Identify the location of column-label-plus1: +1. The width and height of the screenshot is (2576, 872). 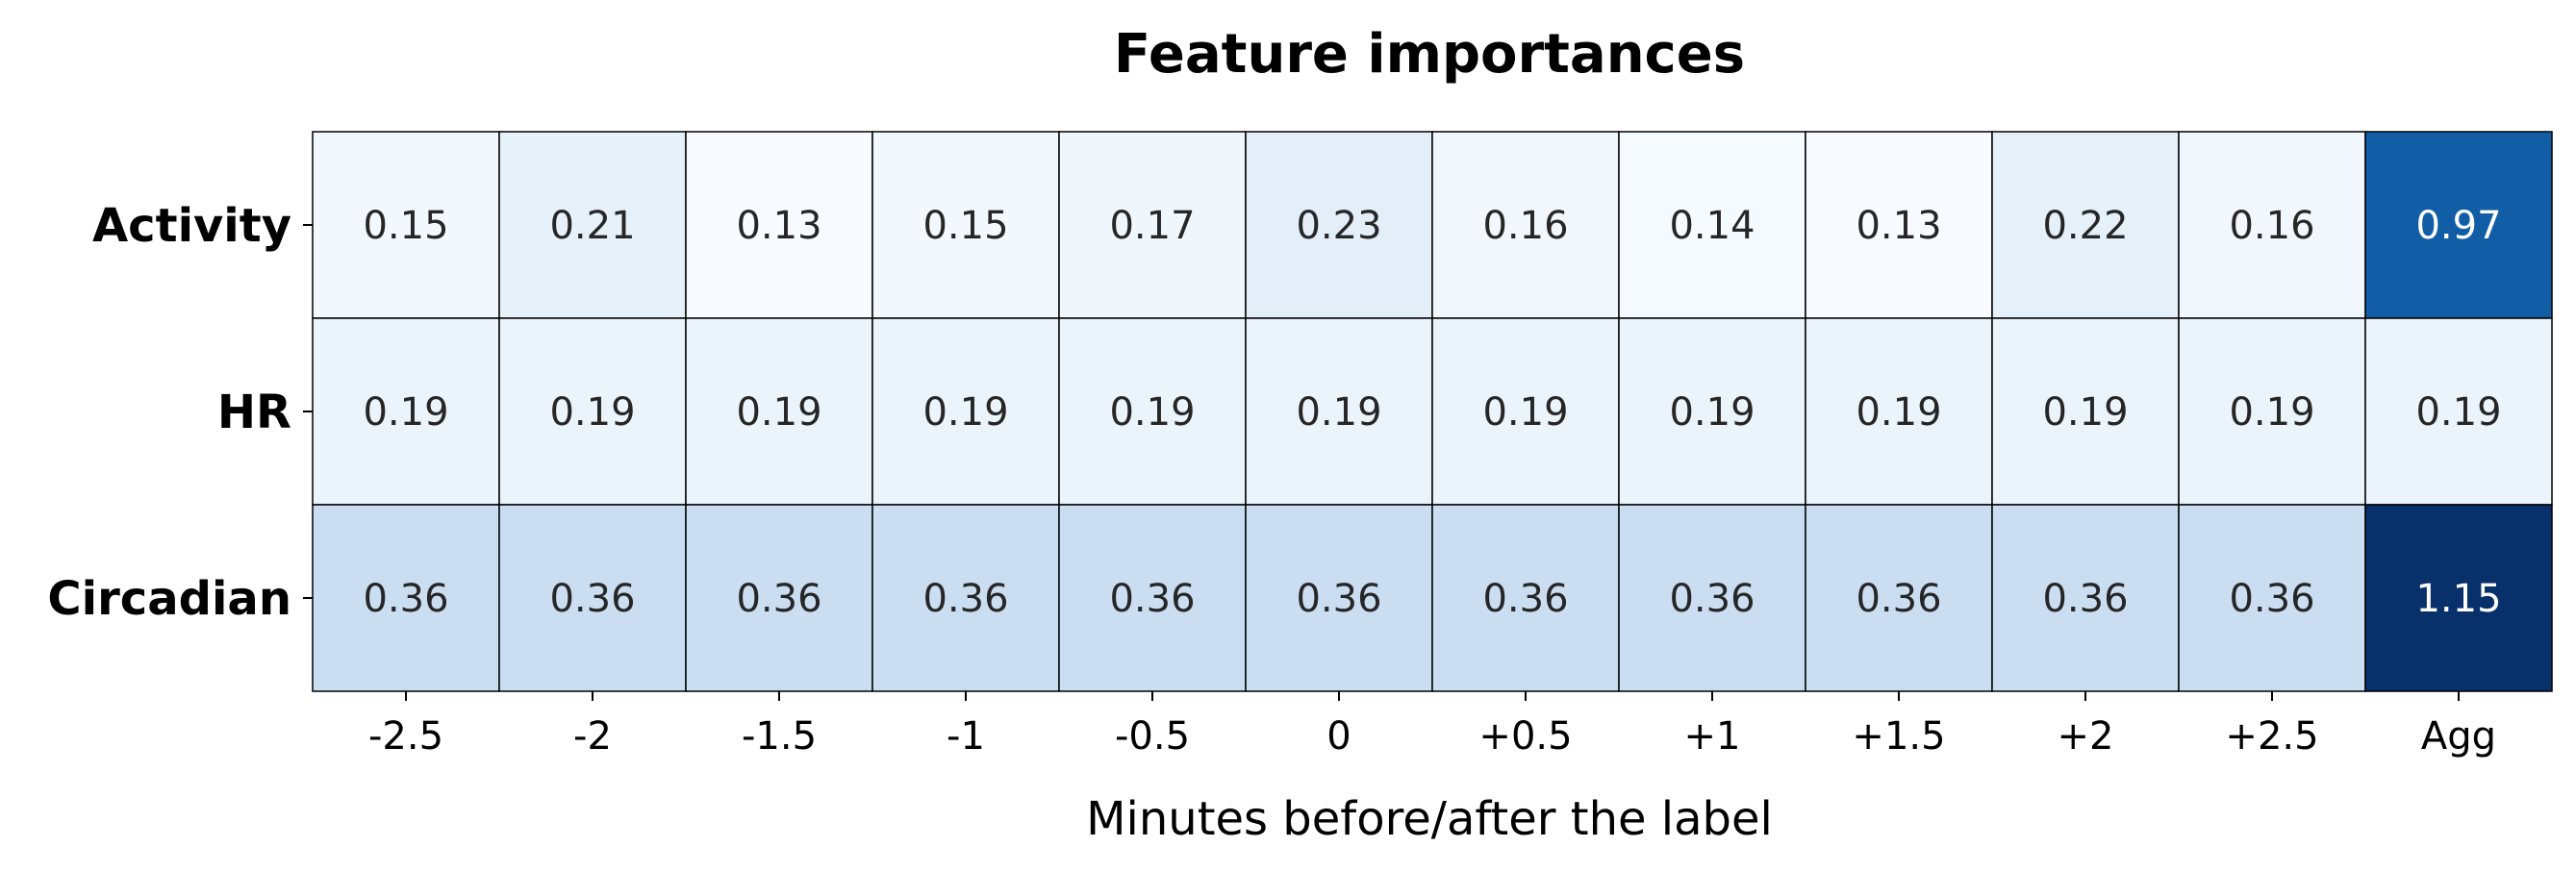
(1712, 736).